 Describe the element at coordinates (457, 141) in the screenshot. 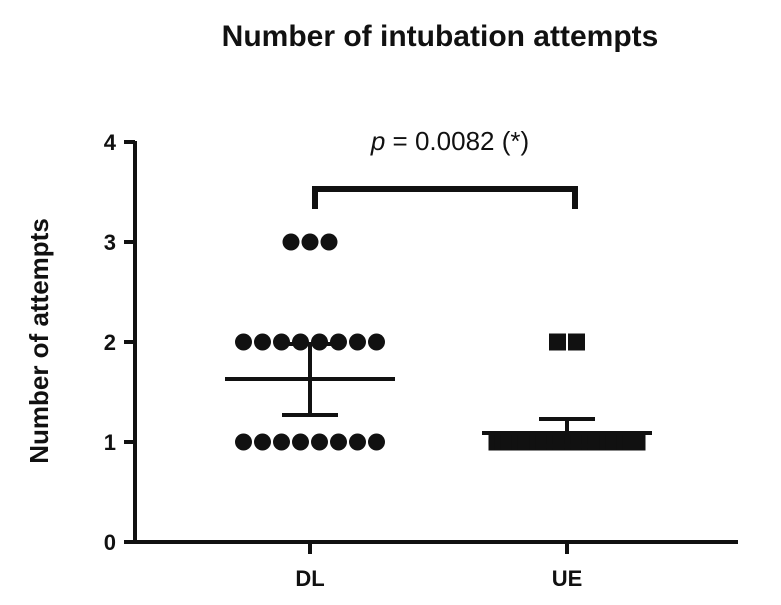

I see `p-value-text: = 0.0082 (*)` at that location.